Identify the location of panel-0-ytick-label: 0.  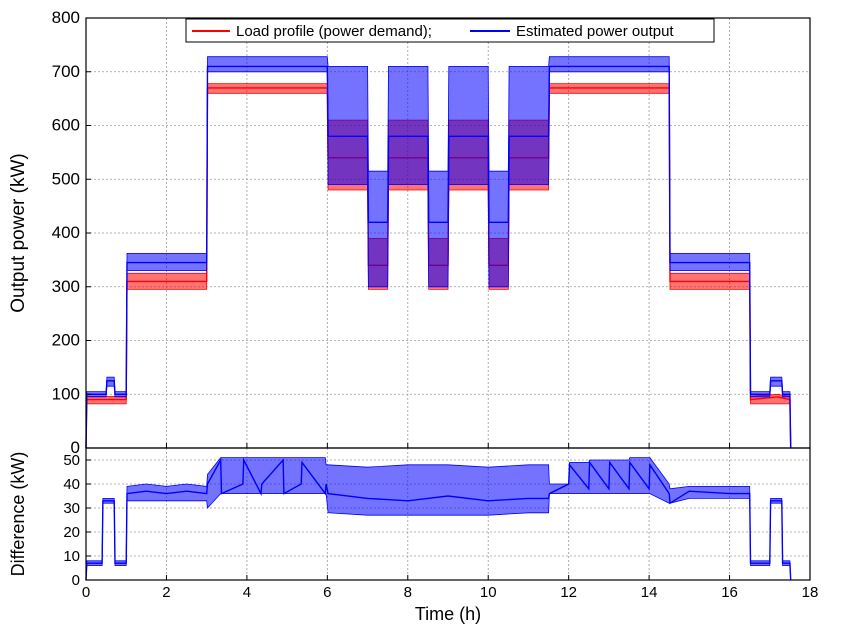
(75, 447).